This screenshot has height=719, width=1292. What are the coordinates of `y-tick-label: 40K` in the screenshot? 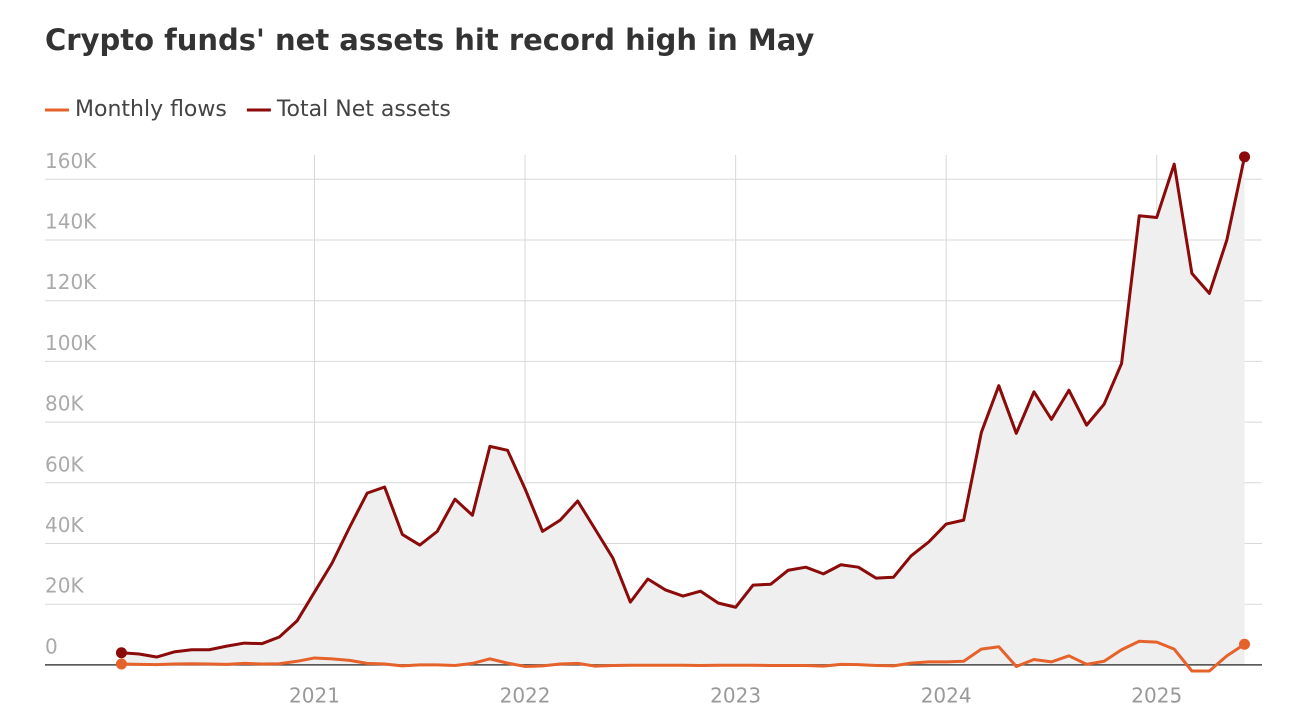 It's located at (64, 525).